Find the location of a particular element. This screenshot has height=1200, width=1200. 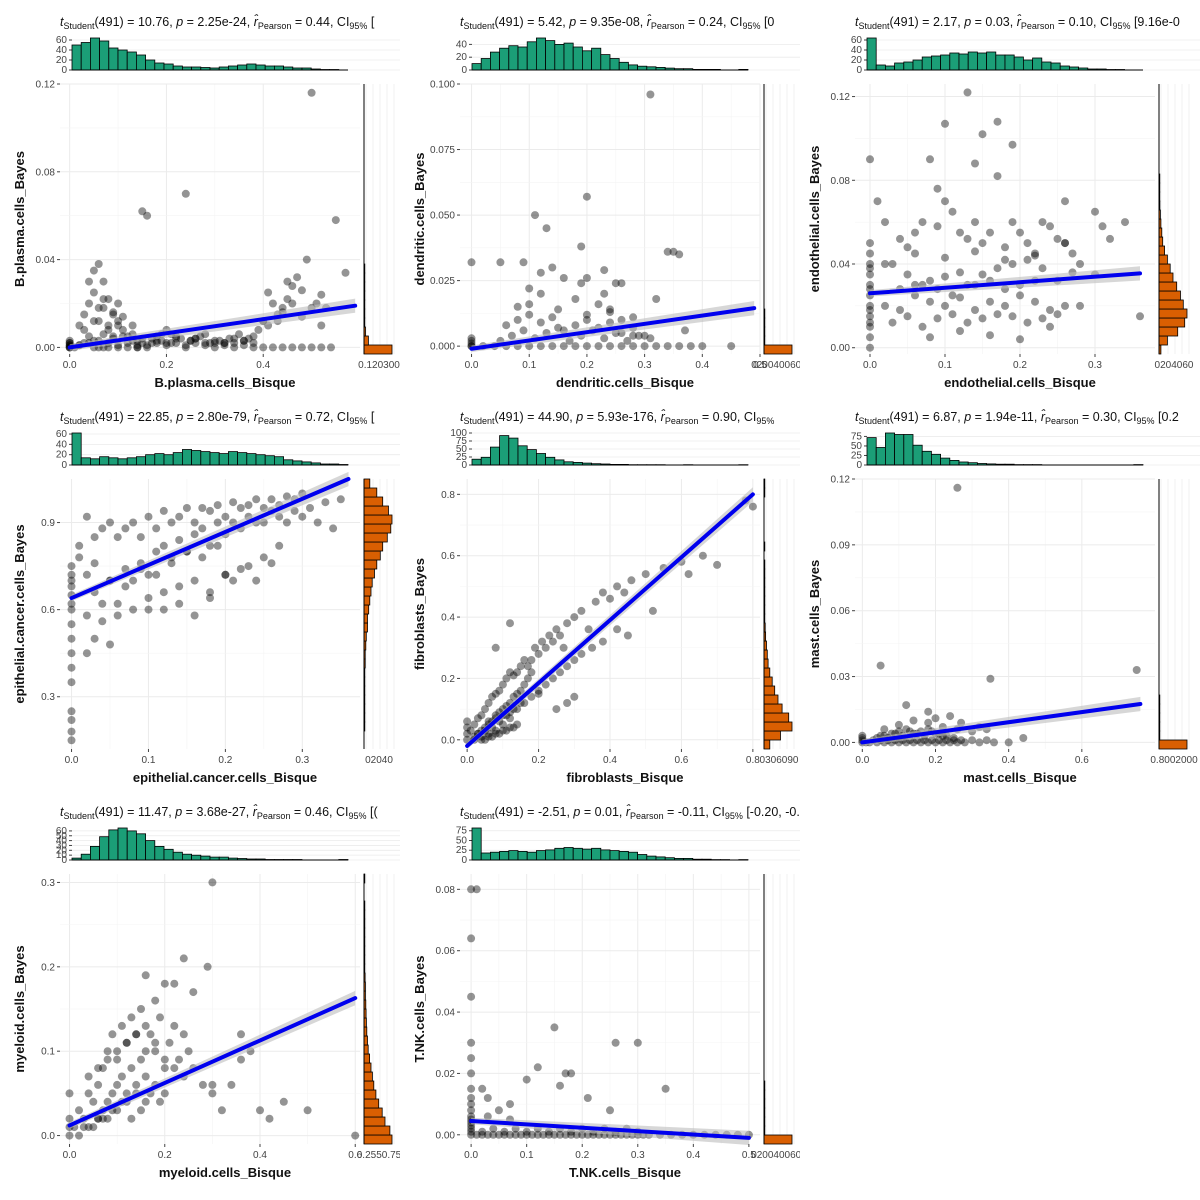

y-tick-label: 0.00 is located at coordinates (841, 348).